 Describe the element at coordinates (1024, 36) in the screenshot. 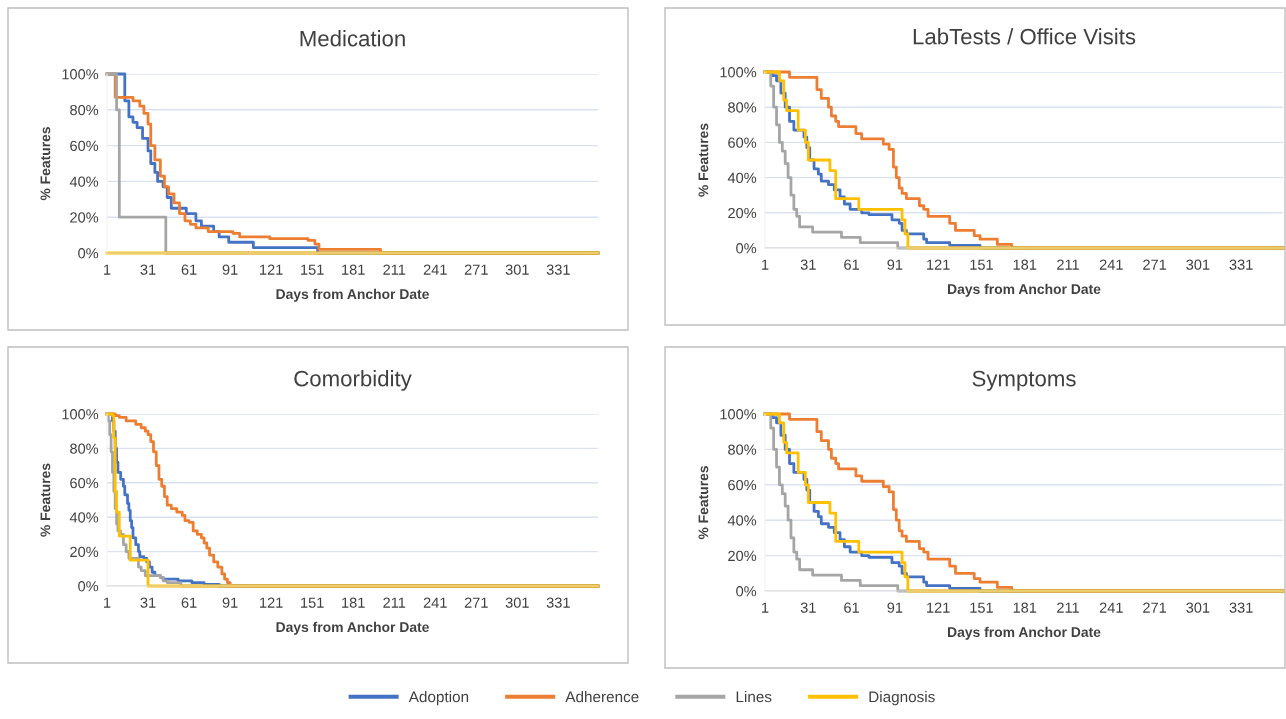

I see `chart-title: LabTests / Office Visits` at that location.